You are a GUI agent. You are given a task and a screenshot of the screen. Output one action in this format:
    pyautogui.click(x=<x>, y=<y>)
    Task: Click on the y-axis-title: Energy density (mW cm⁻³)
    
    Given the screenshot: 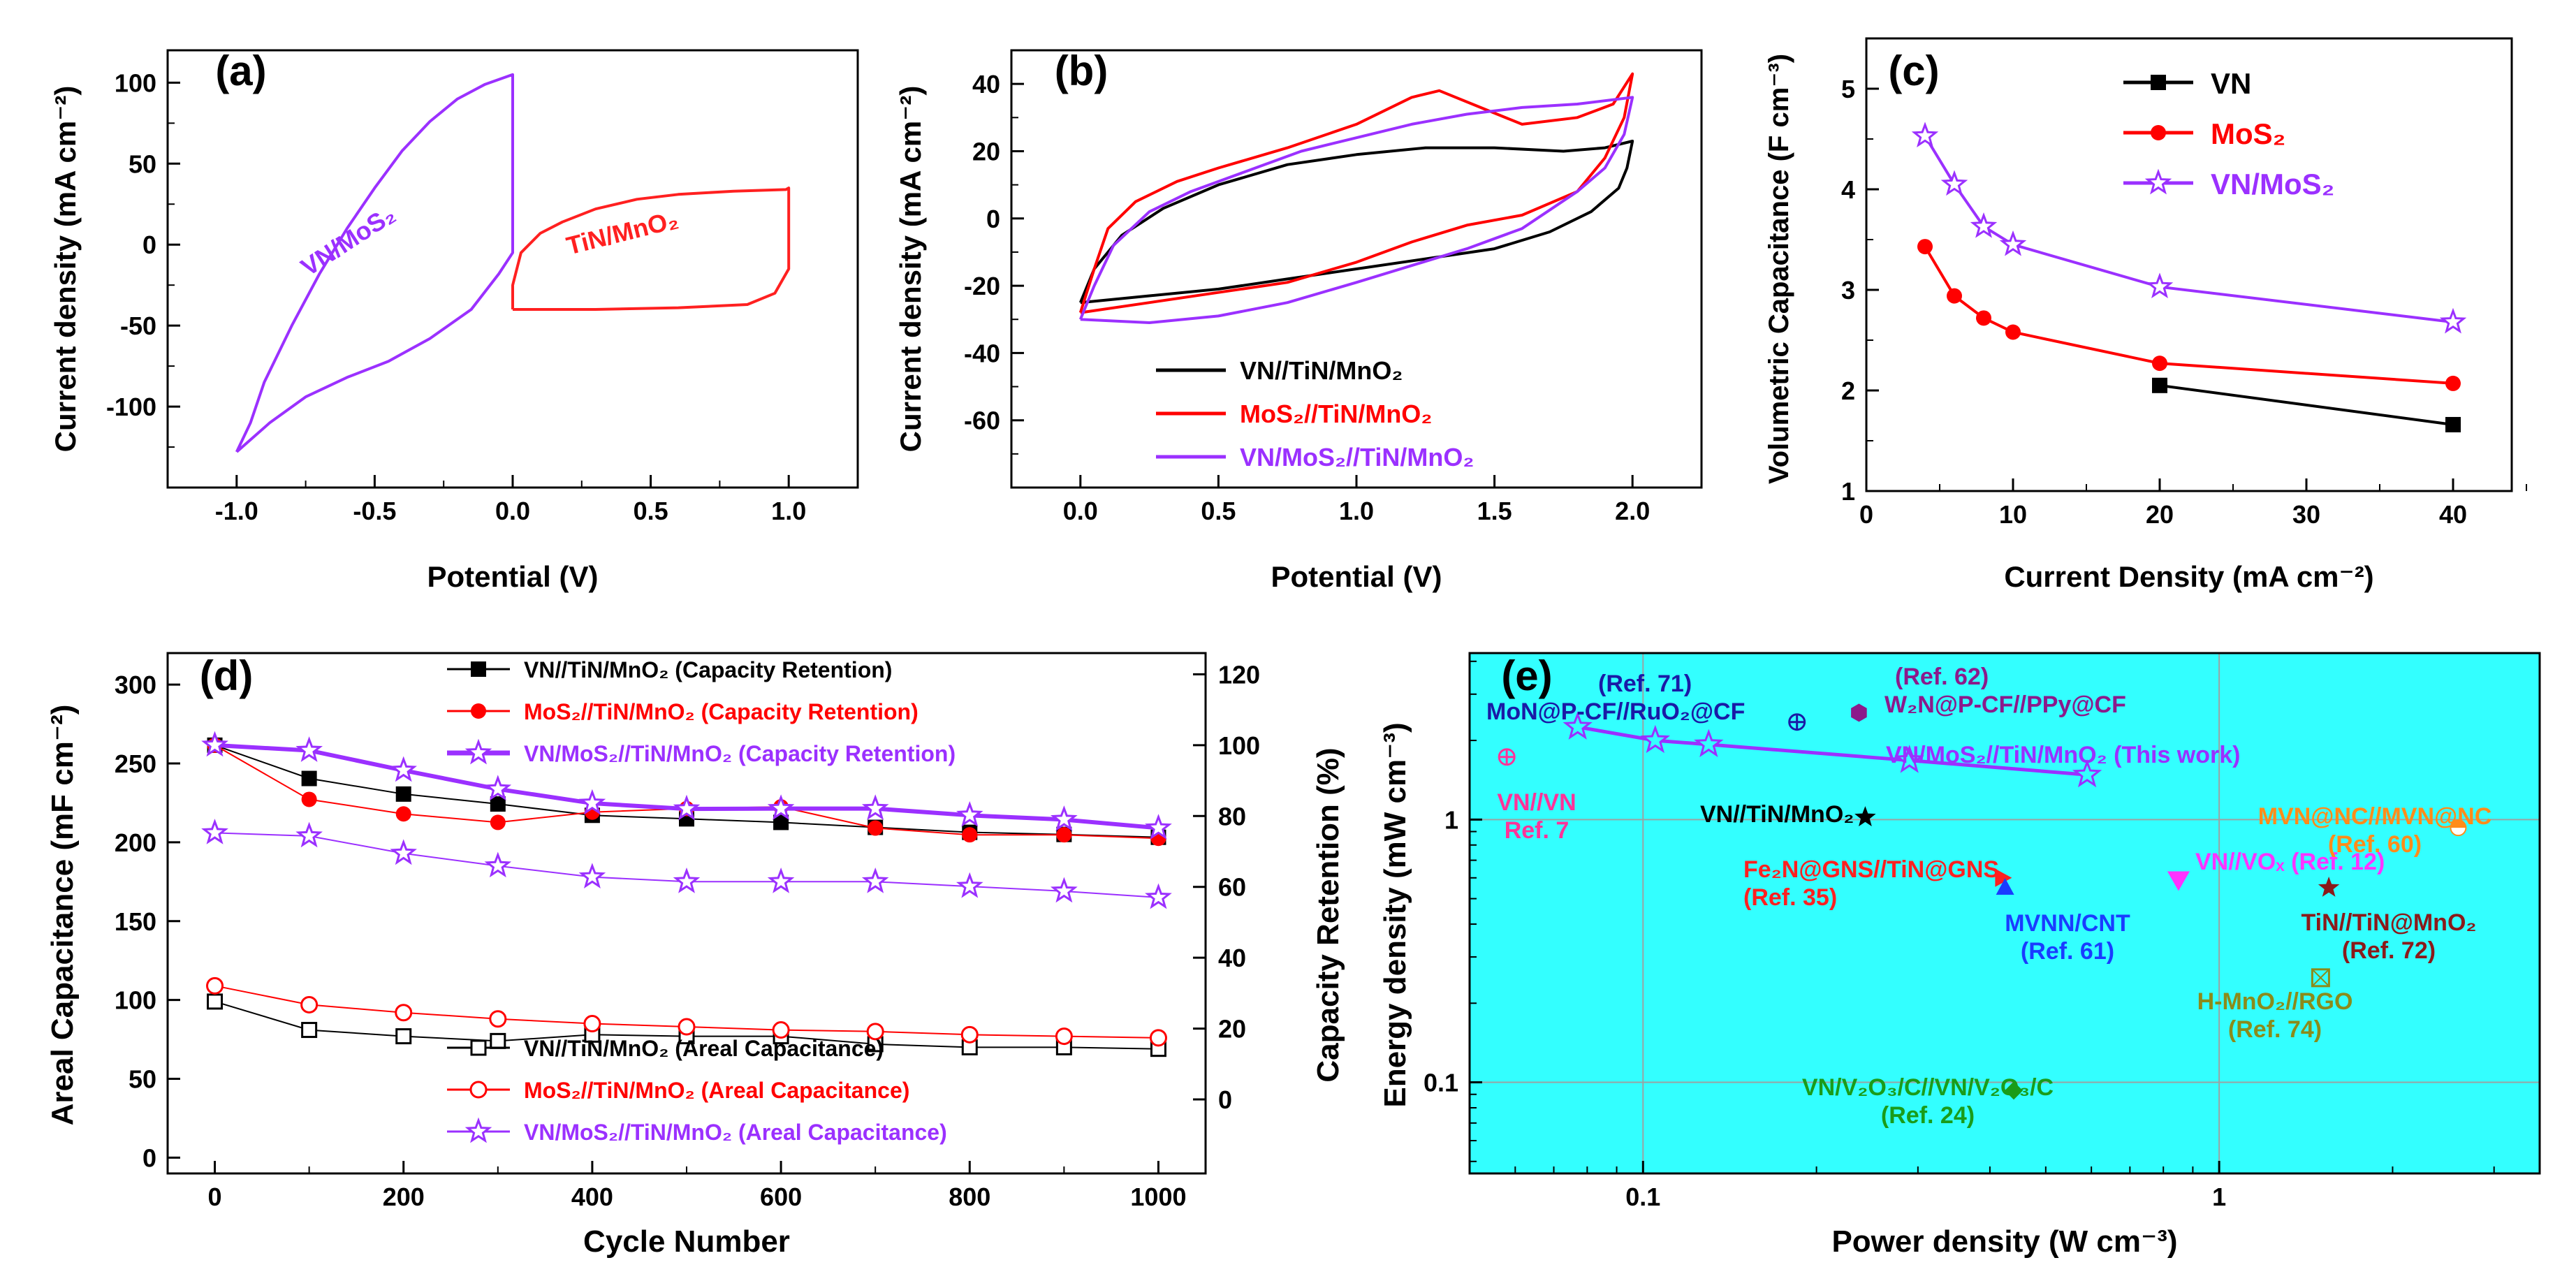 What is the action you would take?
    pyautogui.click(x=1395, y=914)
    